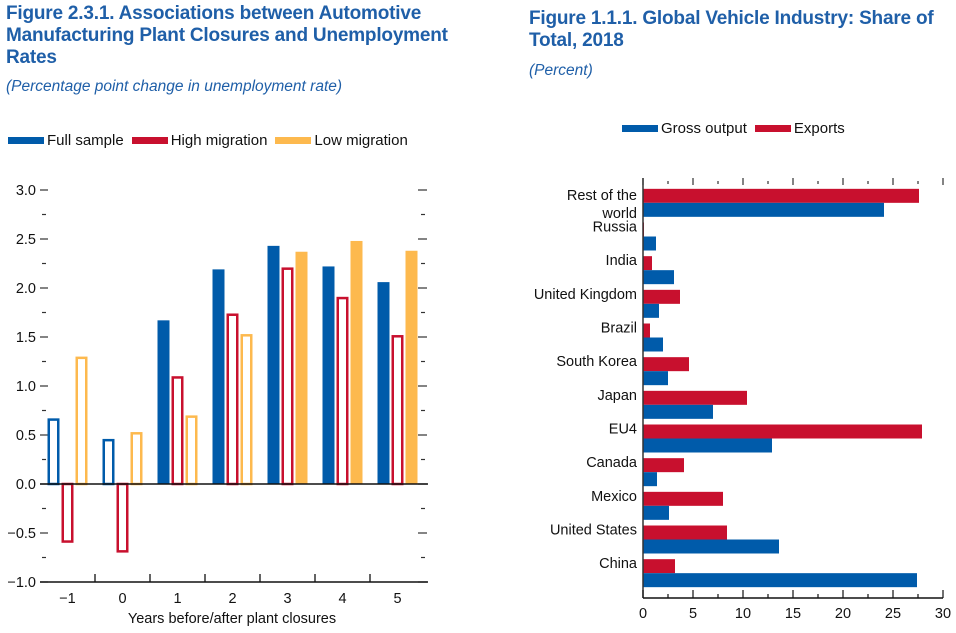  What do you see at coordinates (219, 140) in the screenshot?
I see `legend-label-high-migration: High migration` at bounding box center [219, 140].